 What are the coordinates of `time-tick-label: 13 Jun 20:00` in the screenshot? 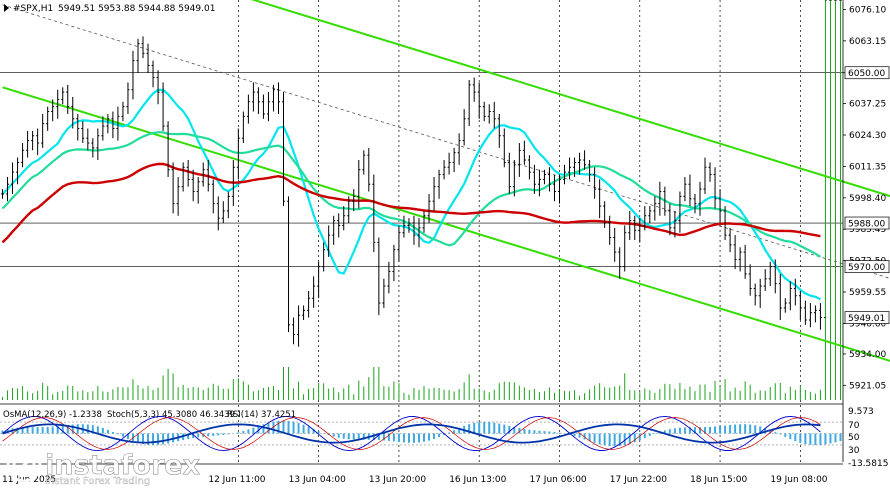 It's located at (397, 480).